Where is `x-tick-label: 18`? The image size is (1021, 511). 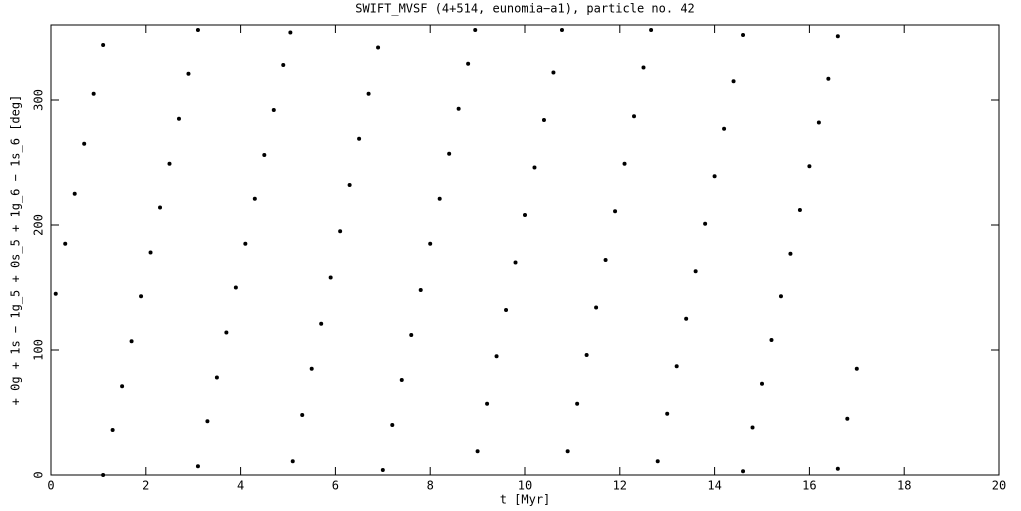
x-tick-label: 18 is located at coordinates (904, 486).